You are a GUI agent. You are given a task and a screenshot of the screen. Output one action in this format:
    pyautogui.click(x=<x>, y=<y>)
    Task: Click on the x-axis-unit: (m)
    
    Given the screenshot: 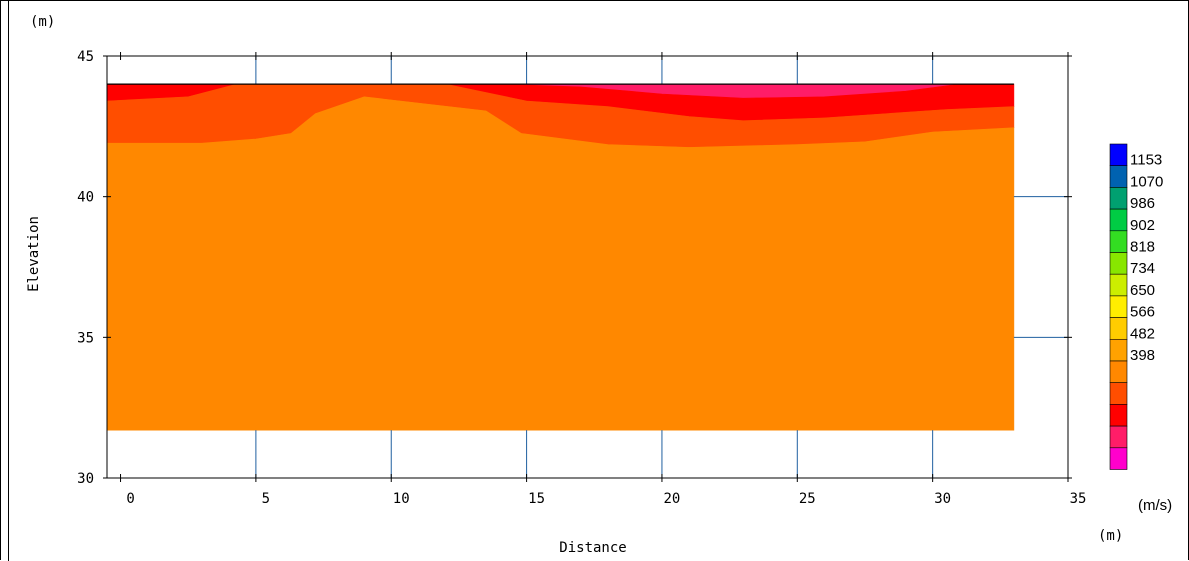 What is the action you would take?
    pyautogui.click(x=1110, y=536)
    